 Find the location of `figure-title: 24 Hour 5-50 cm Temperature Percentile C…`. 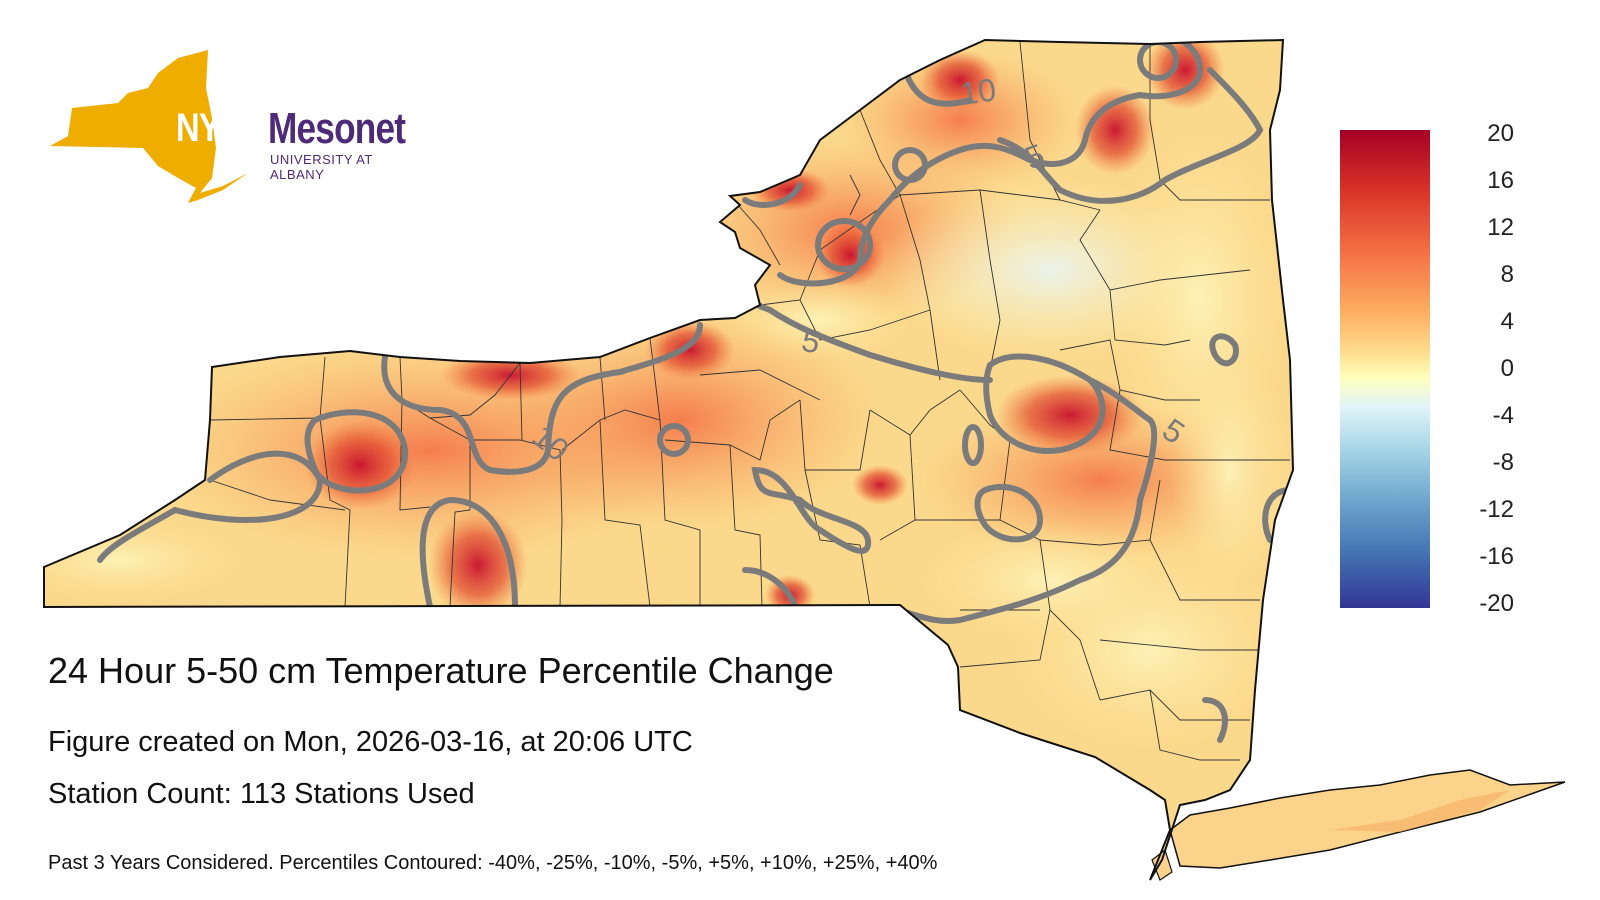

figure-title: 24 Hour 5-50 cm Temperature Percentile C… is located at coordinates (441, 670).